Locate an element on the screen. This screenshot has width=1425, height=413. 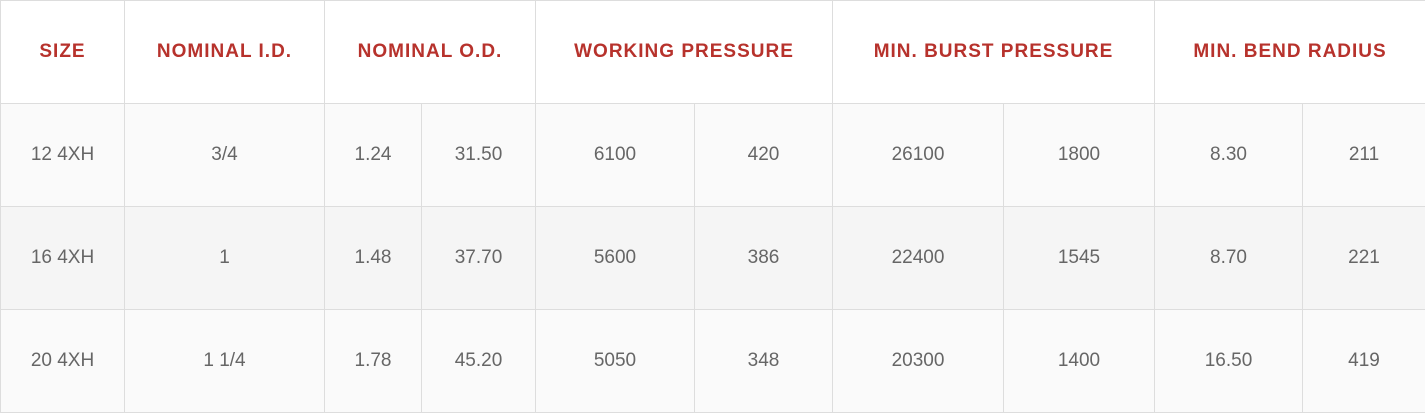
cell-bend-radius-mm: 419 is located at coordinates (1363, 361).